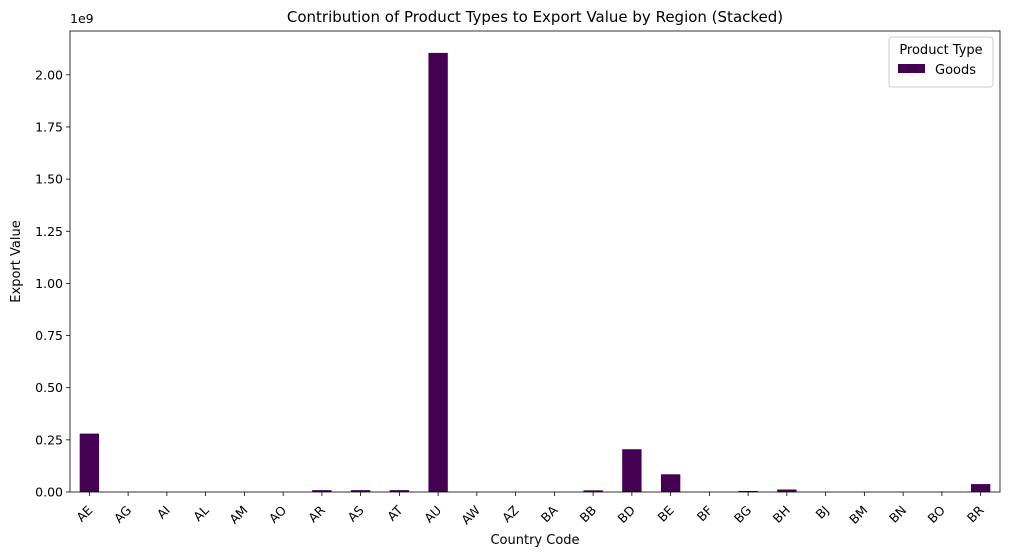 This screenshot has height=557, width=1010. I want to click on bar-bh-goods, so click(787, 490).